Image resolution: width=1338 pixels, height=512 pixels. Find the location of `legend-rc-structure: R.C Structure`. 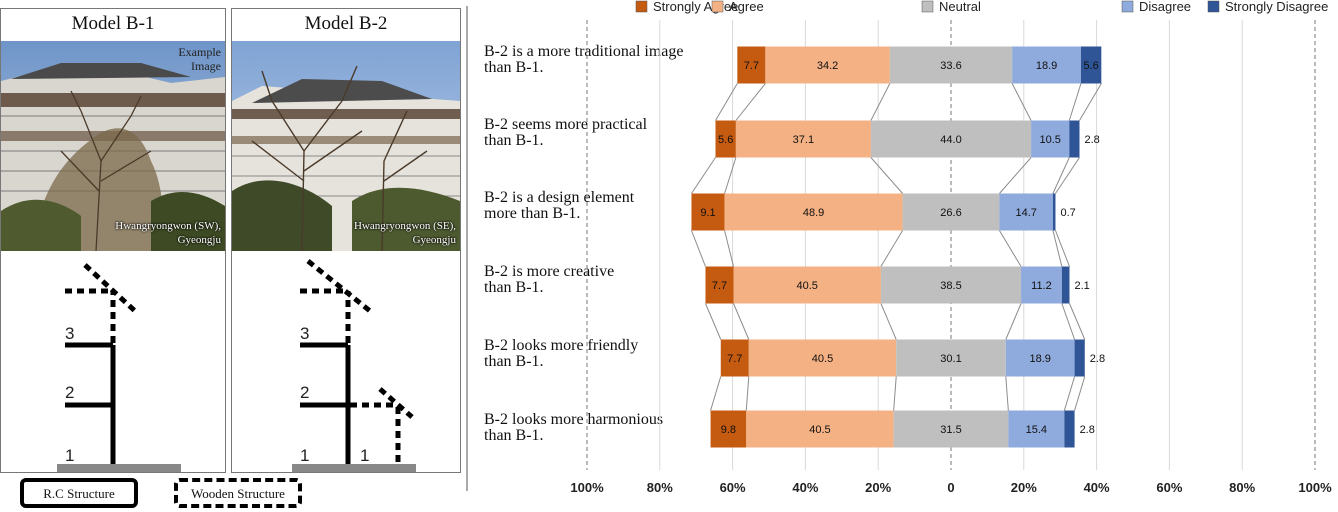

legend-rc-structure: R.C Structure is located at coordinates (79, 493).